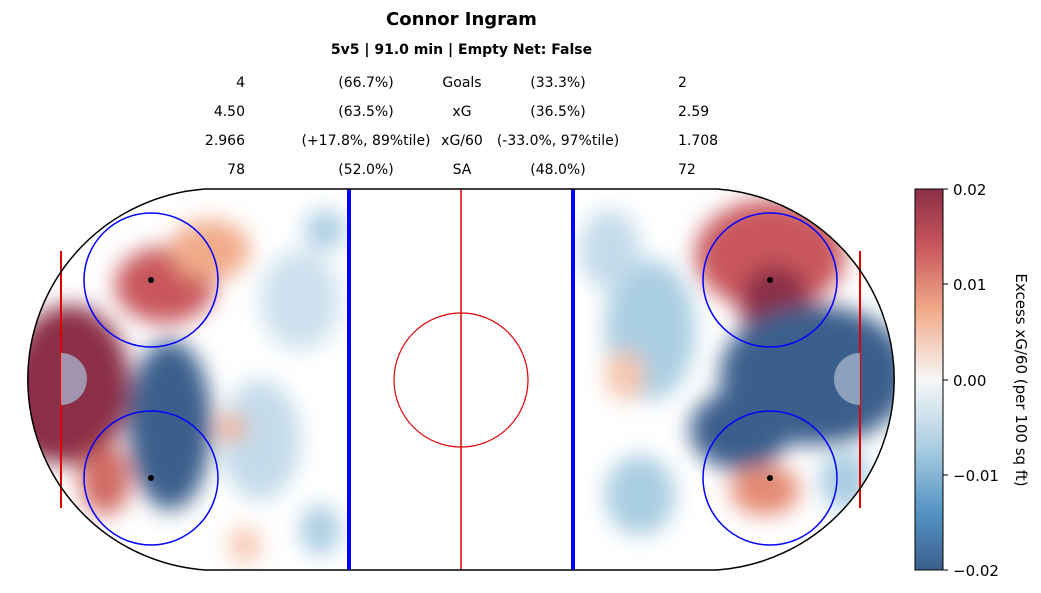  What do you see at coordinates (366, 112) in the screenshot?
I see `stat-left-pct: (63.5%)` at bounding box center [366, 112].